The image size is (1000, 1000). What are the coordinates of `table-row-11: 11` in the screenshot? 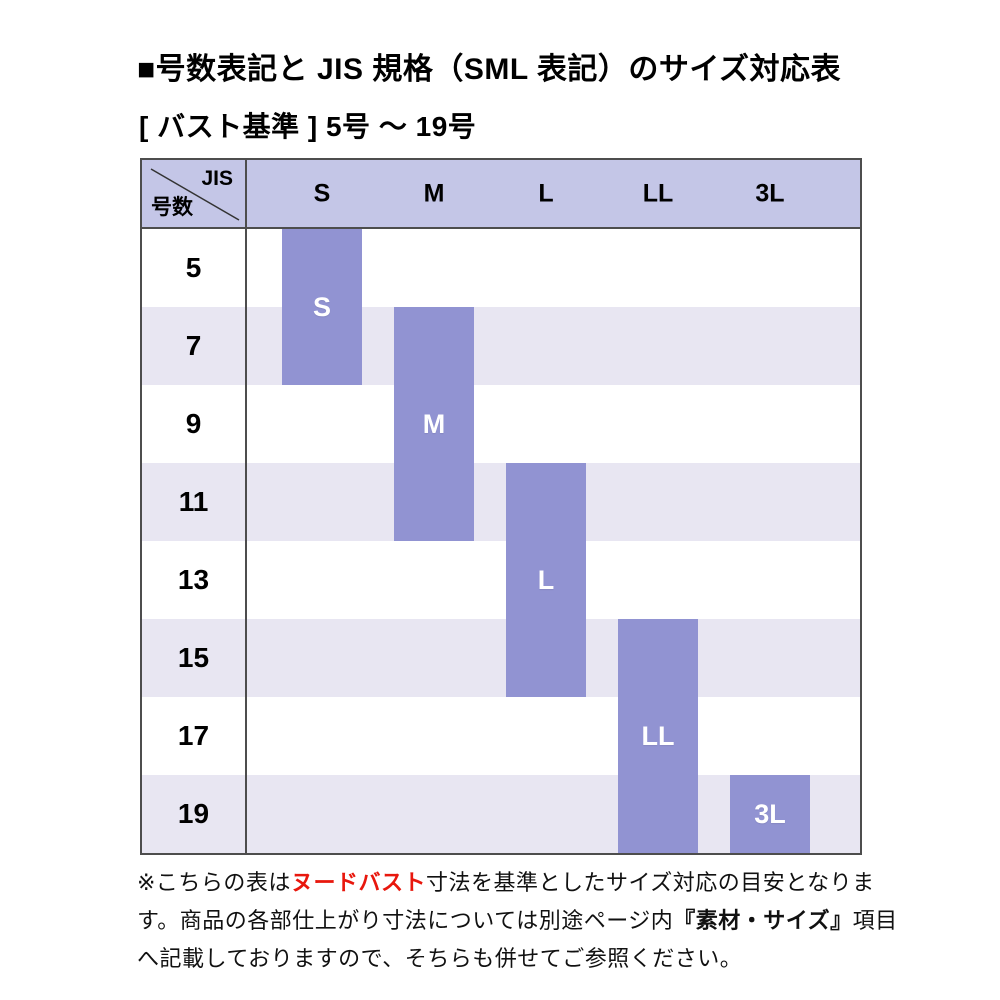 It's located at (501, 502).